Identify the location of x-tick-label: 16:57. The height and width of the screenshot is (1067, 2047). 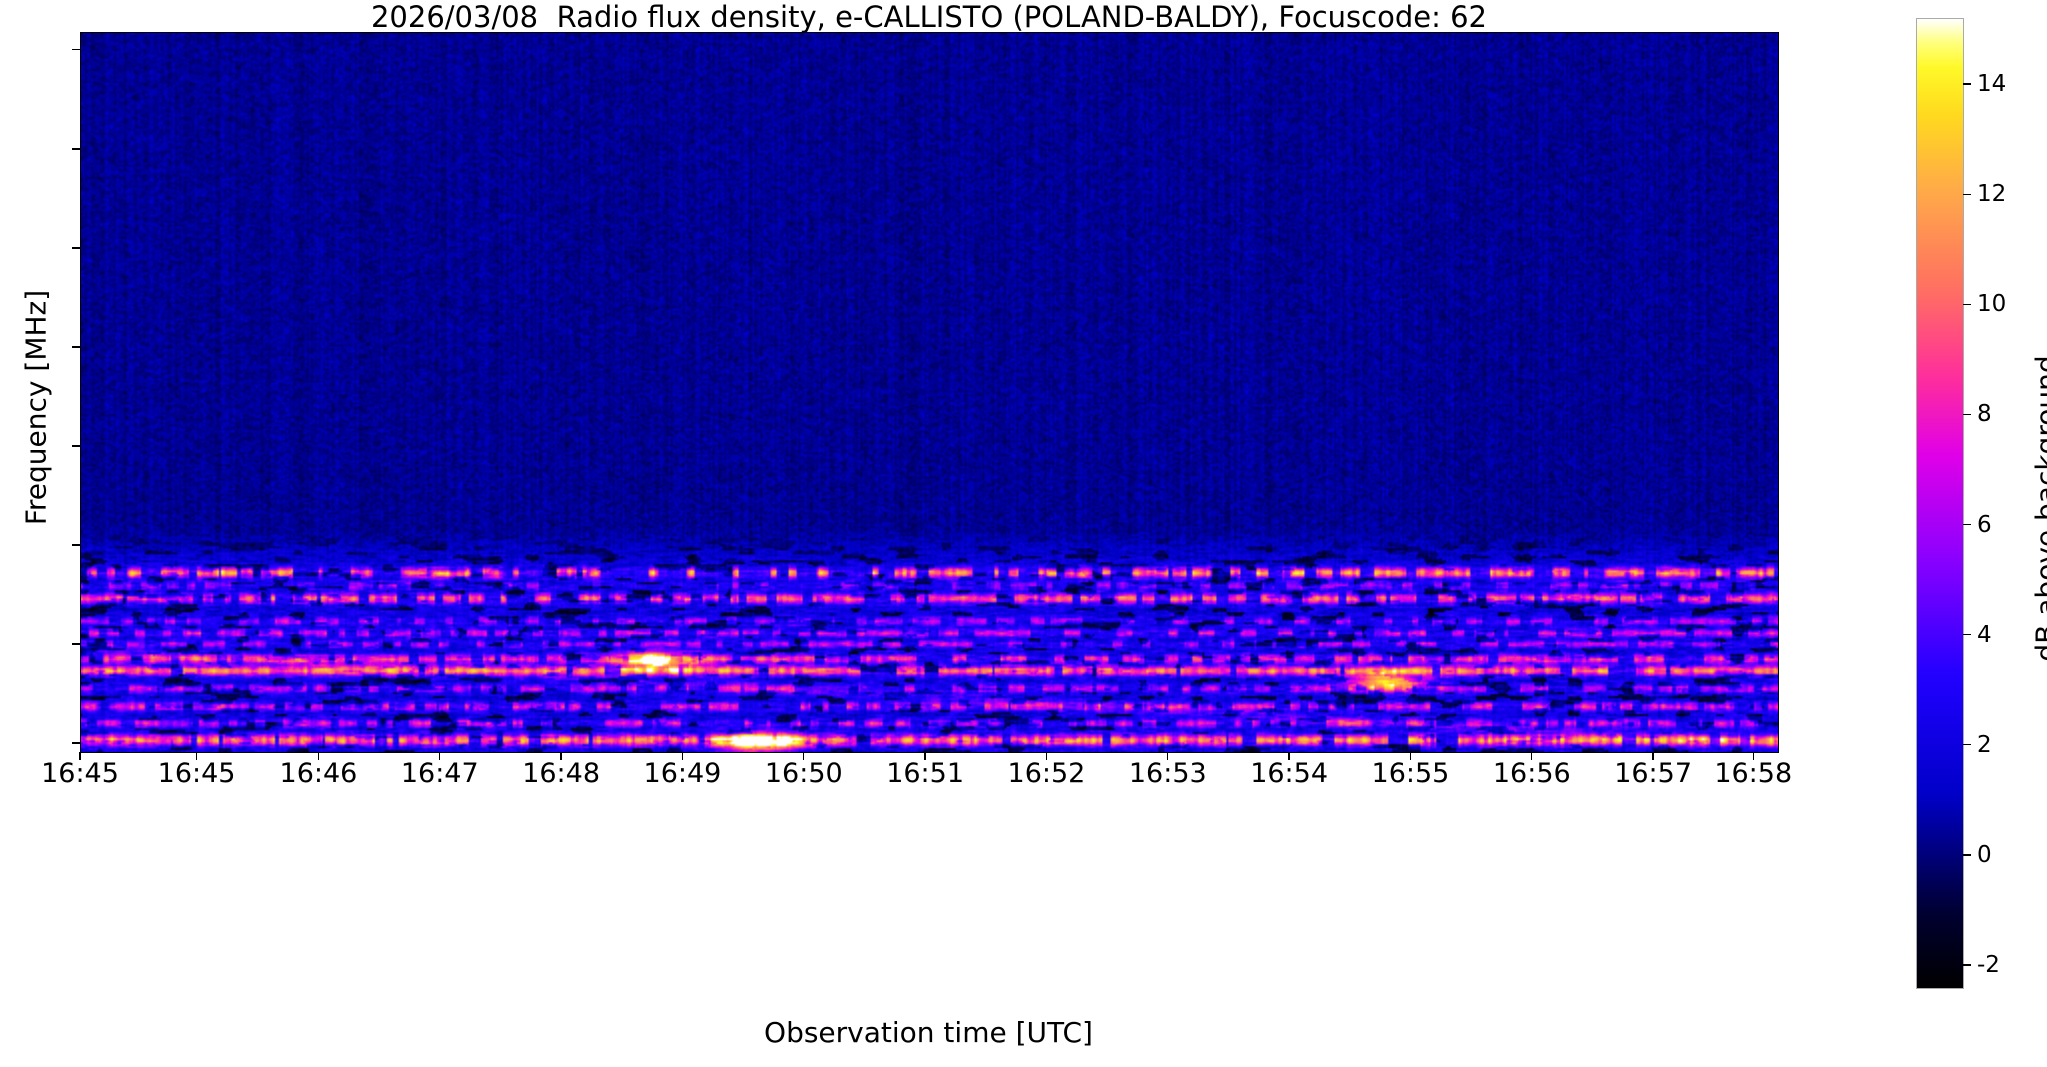
(1653, 773).